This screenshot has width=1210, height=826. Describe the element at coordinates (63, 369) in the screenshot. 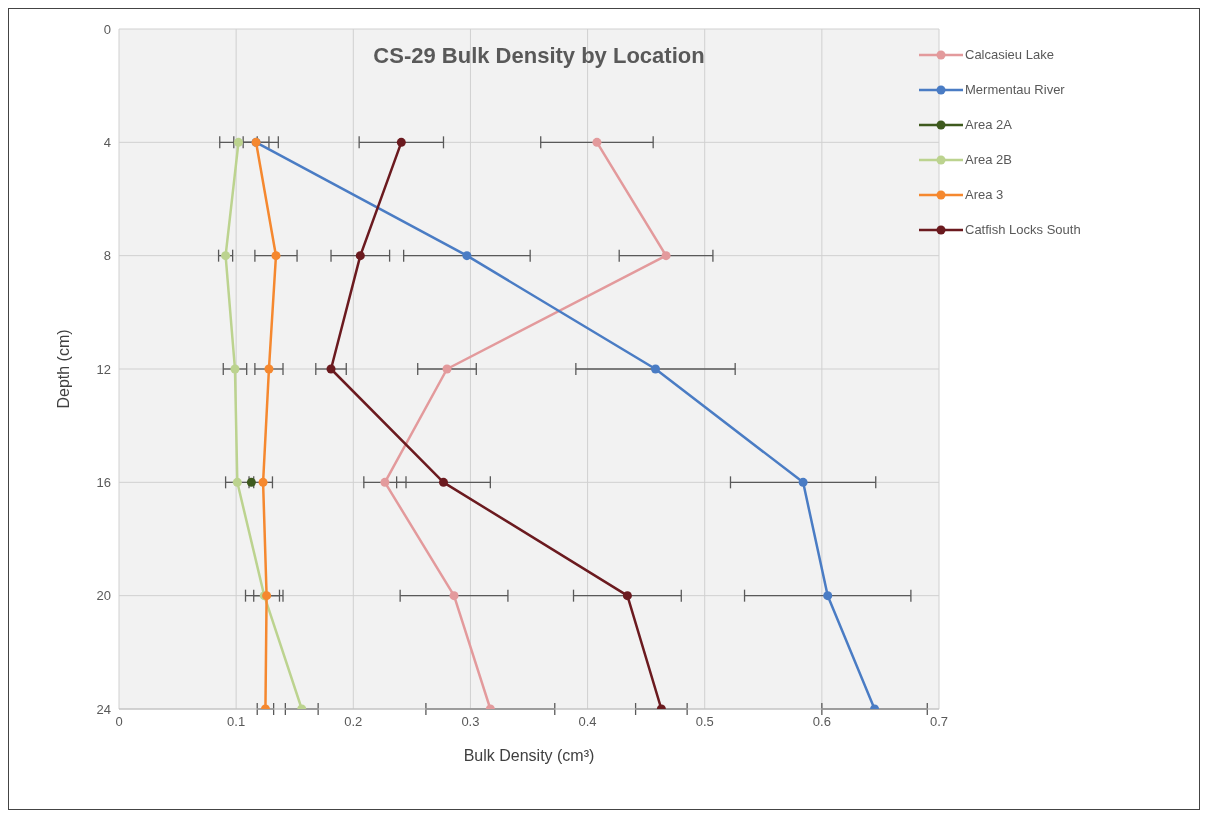

I see `y-axis-title: Depth (cm)` at that location.